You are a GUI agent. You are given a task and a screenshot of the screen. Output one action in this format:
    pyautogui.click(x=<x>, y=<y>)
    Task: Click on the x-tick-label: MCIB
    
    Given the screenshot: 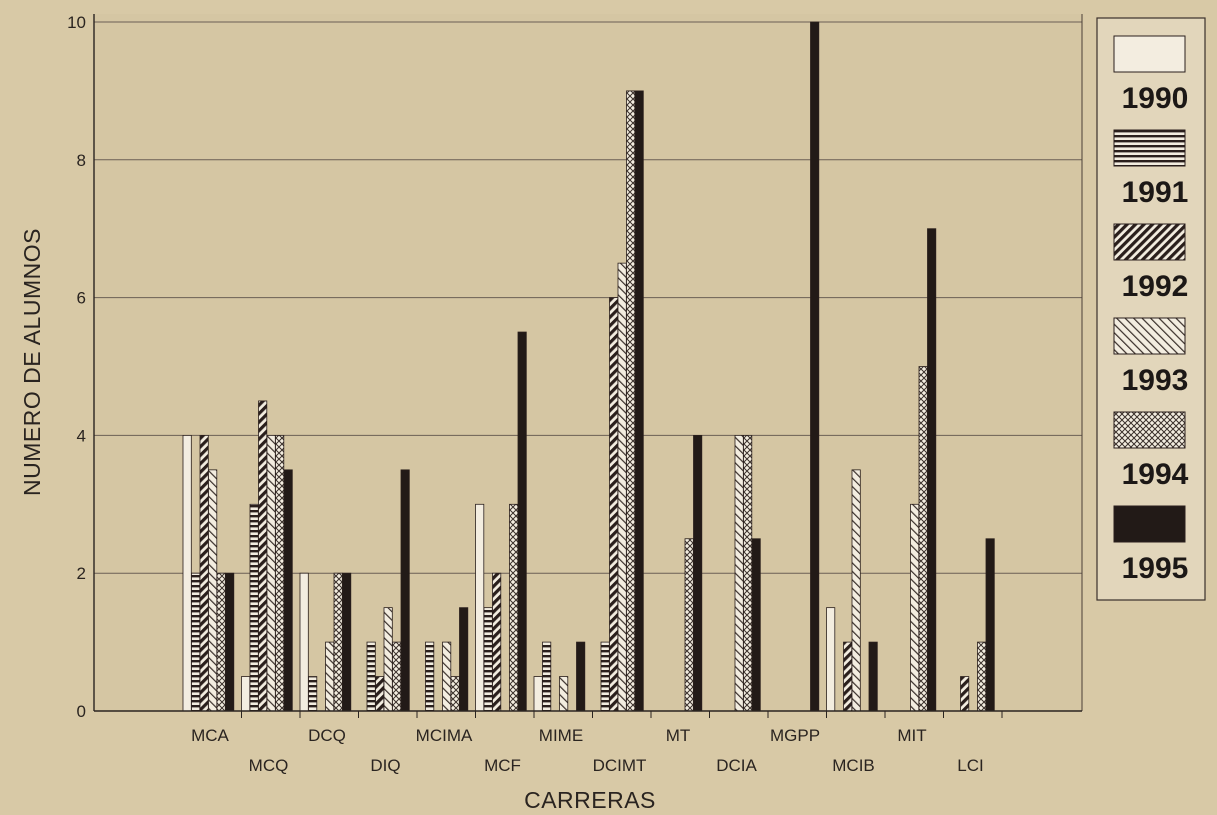 What is the action you would take?
    pyautogui.click(x=853, y=765)
    